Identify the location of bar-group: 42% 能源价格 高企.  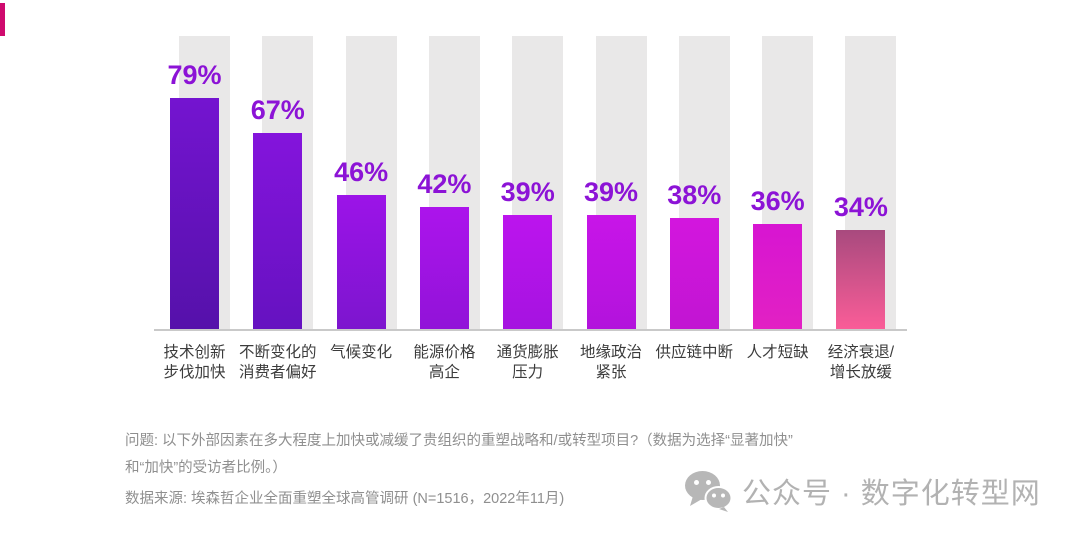
(446, 208).